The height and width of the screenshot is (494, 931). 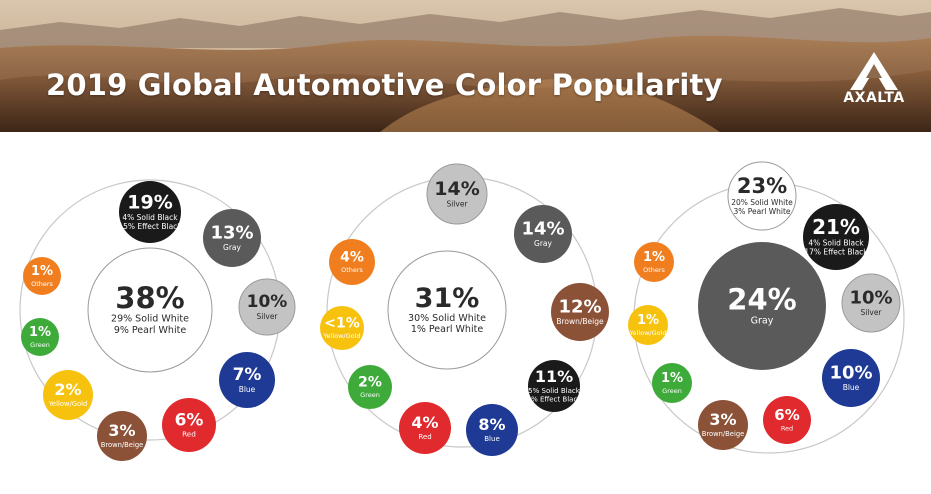 What do you see at coordinates (370, 383) in the screenshot?
I see `bubble-value: 2%` at bounding box center [370, 383].